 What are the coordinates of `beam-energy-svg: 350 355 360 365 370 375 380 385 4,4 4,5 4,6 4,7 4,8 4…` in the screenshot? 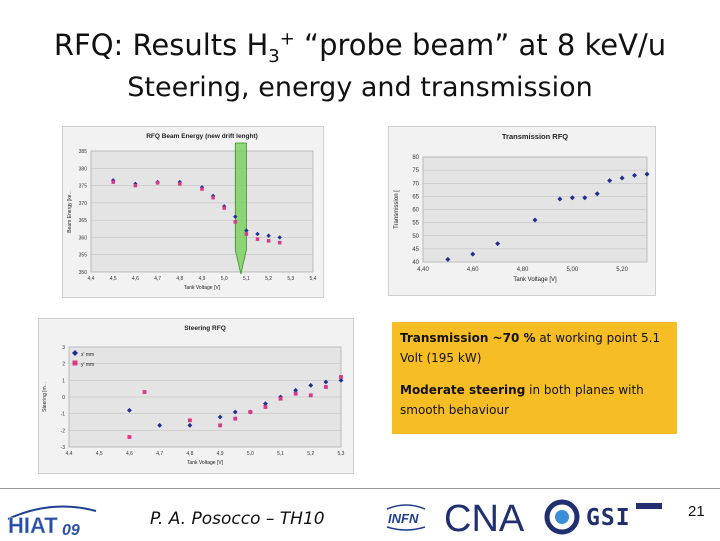 It's located at (192, 212).